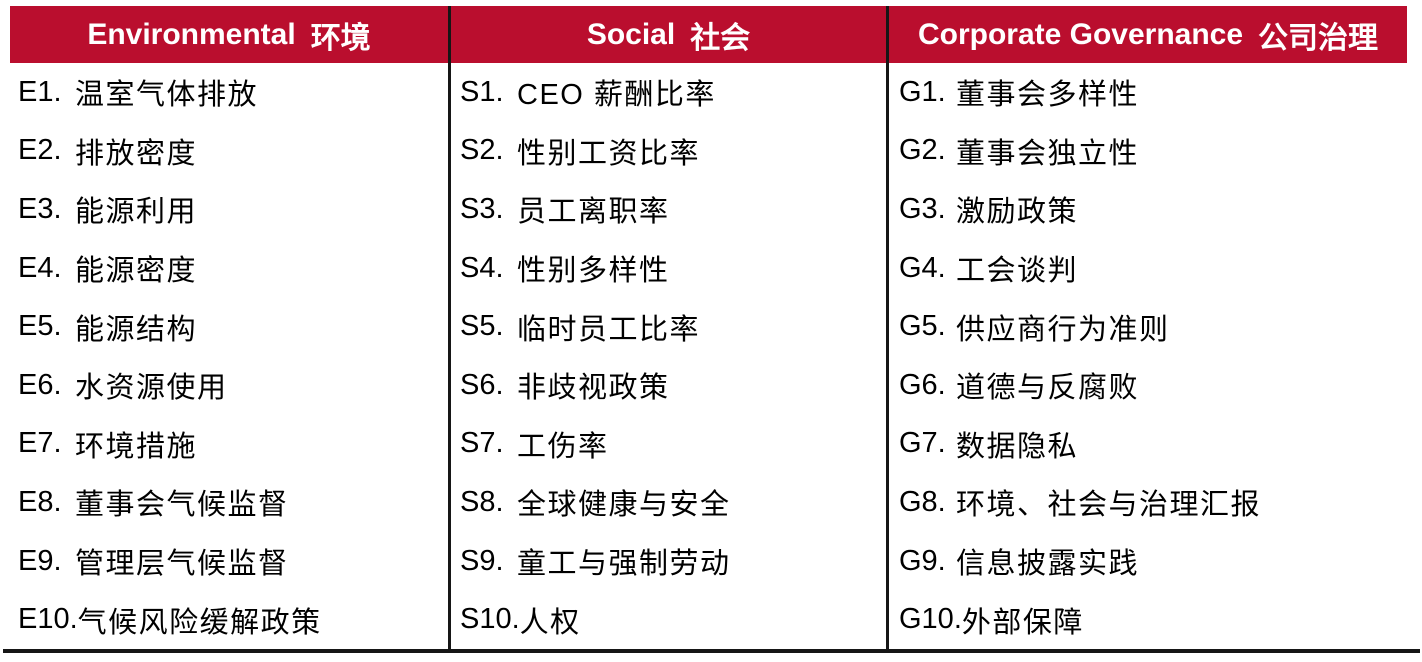 The width and height of the screenshot is (1422, 662). Describe the element at coordinates (40, 267) in the screenshot. I see `metric-code: E4.` at that location.